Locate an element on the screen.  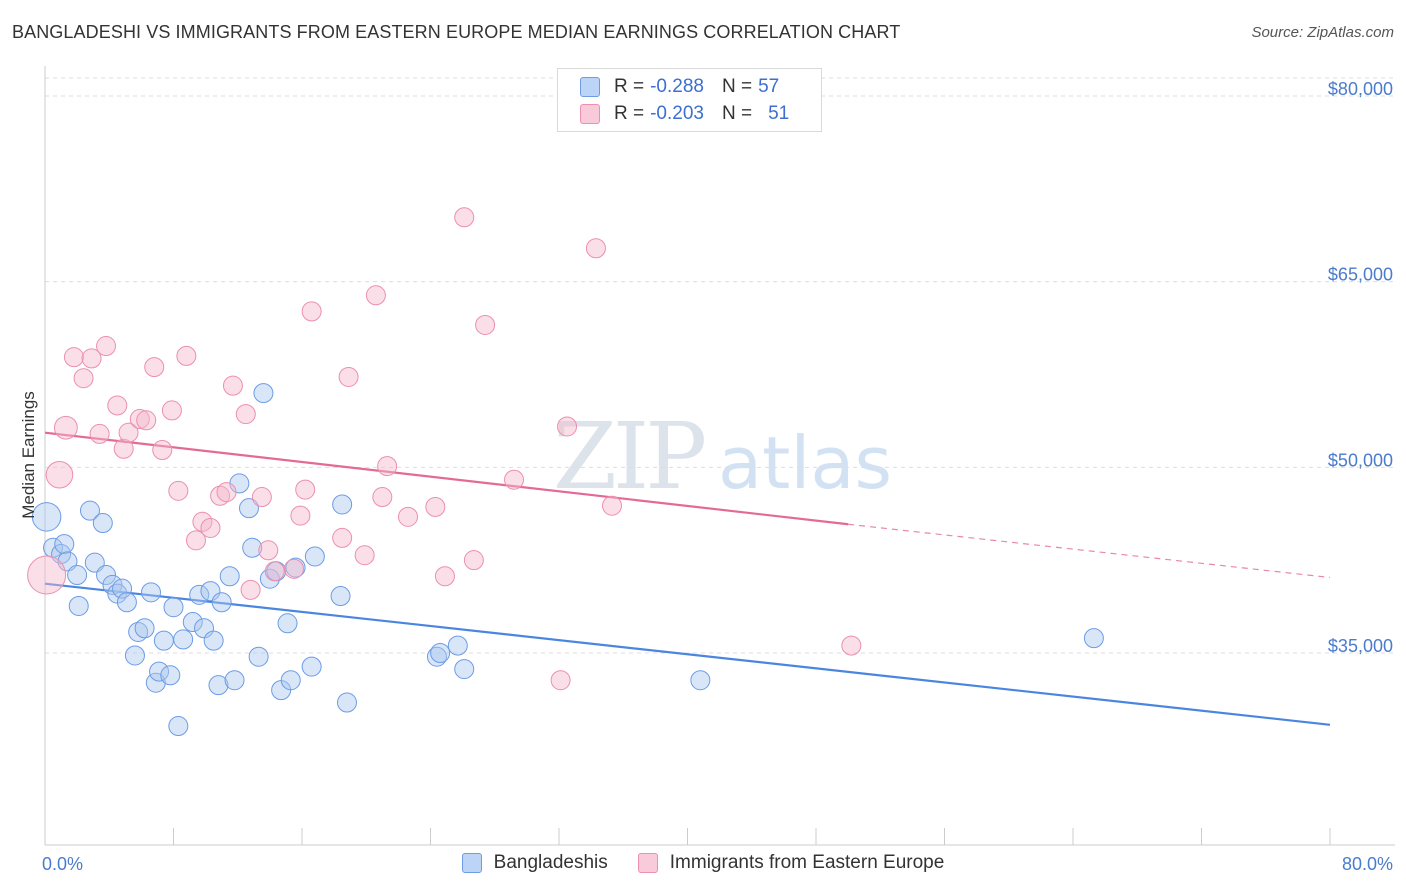
correlation-legend: R = -0.288 N = 57 R = -0.203 N = 51 is located at coordinates (689, 100).